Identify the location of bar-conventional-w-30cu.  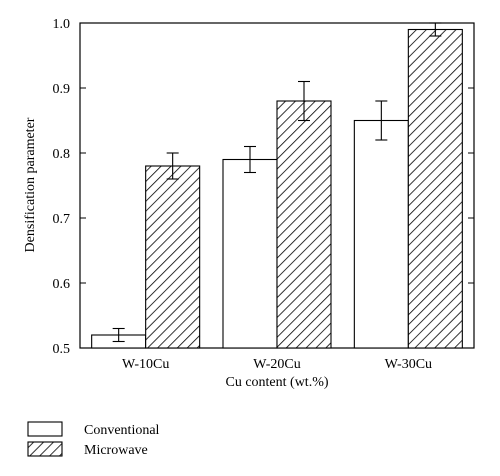
(381, 234).